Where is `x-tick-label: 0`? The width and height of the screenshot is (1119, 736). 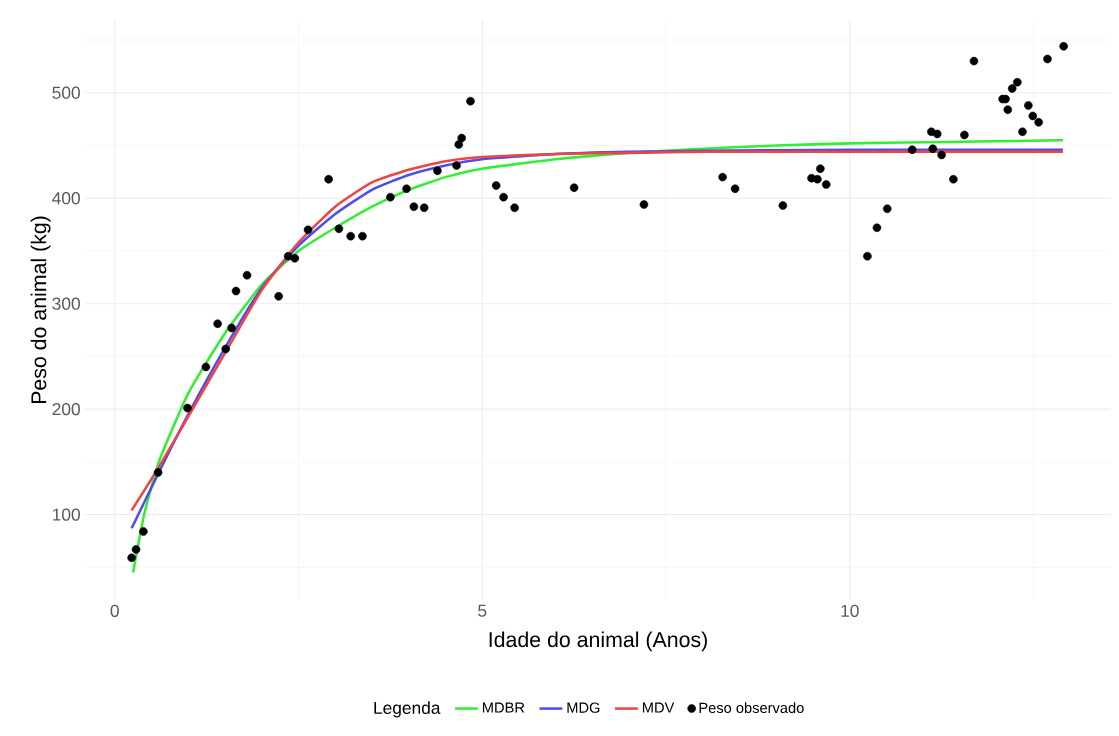
x-tick-label: 0 is located at coordinates (114, 610).